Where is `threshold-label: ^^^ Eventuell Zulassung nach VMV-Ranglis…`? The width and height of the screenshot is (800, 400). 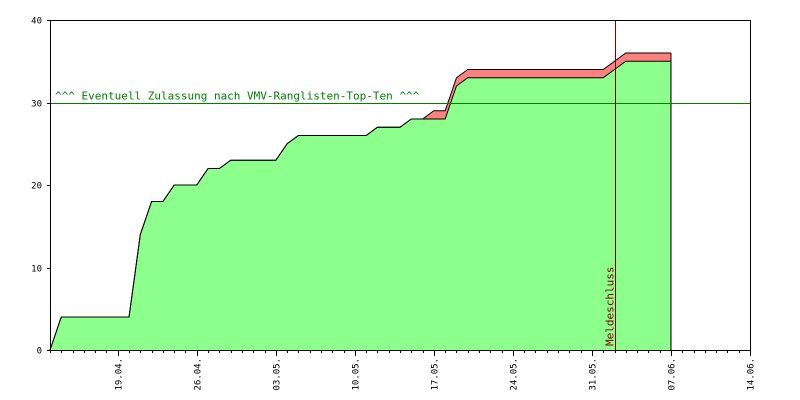 threshold-label: ^^^ Eventuell Zulassung nach VMV-Ranglis… is located at coordinates (237, 96).